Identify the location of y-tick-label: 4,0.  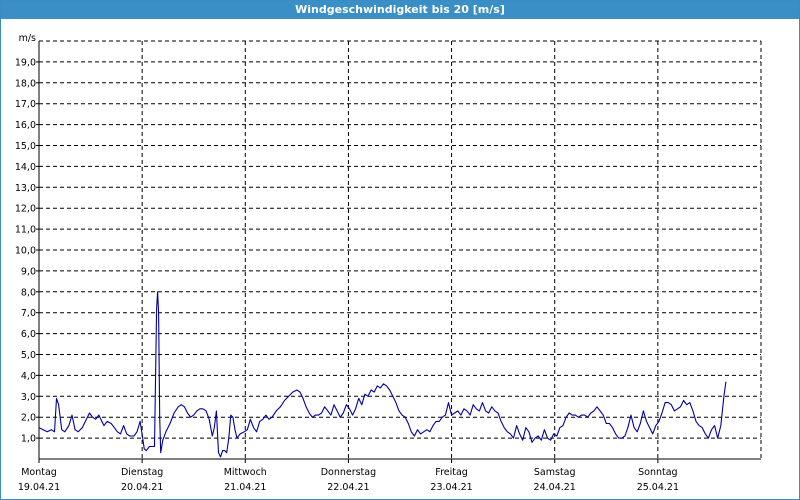
(28, 376).